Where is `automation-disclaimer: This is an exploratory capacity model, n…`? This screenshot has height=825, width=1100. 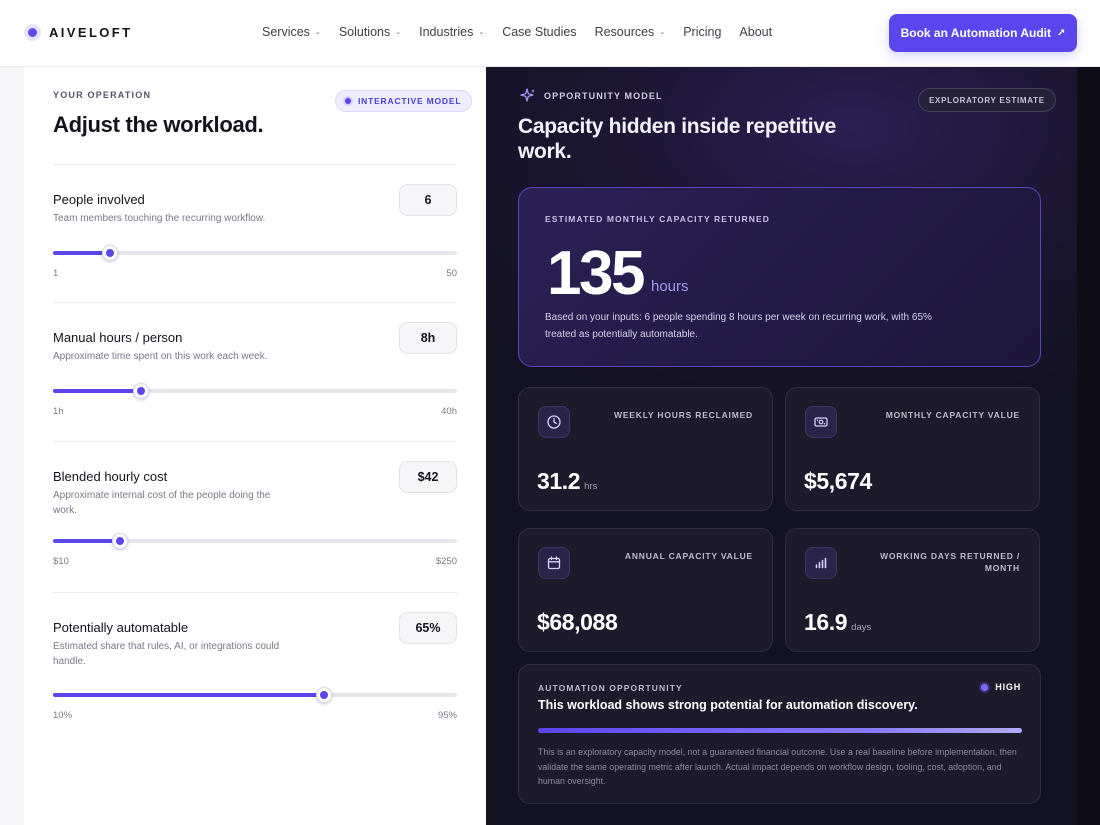
automation-disclaimer: This is an exploratory capacity model, n… is located at coordinates (777, 766).